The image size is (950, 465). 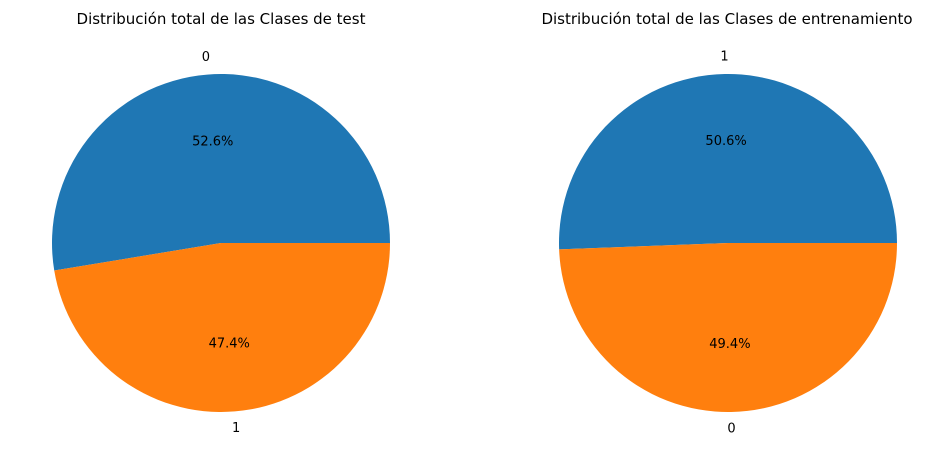 What do you see at coordinates (212, 141) in the screenshot?
I see `pct-label-0-0: 52.6%` at bounding box center [212, 141].